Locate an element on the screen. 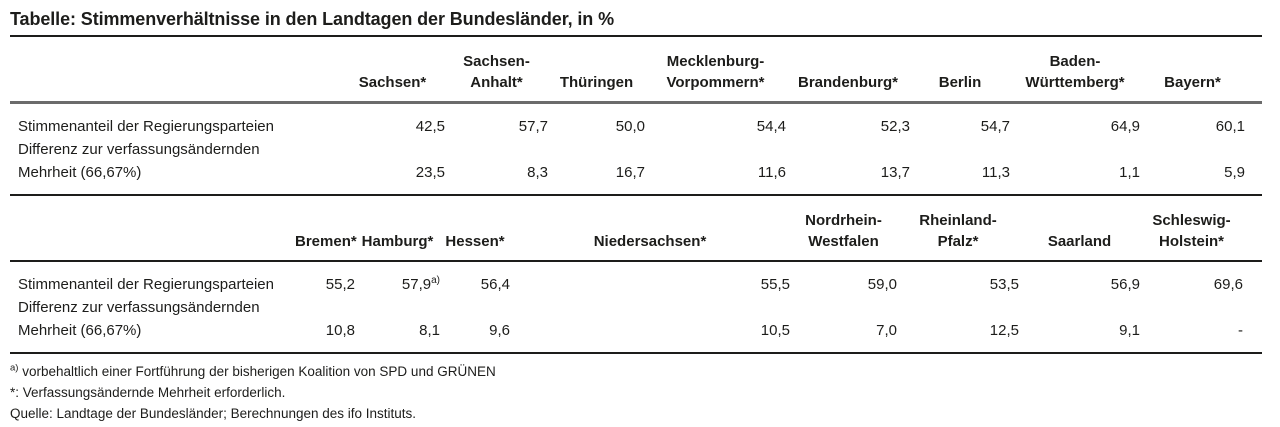 The width and height of the screenshot is (1280, 427). value-diff-niedersachsen: 10,5 is located at coordinates (650, 325).